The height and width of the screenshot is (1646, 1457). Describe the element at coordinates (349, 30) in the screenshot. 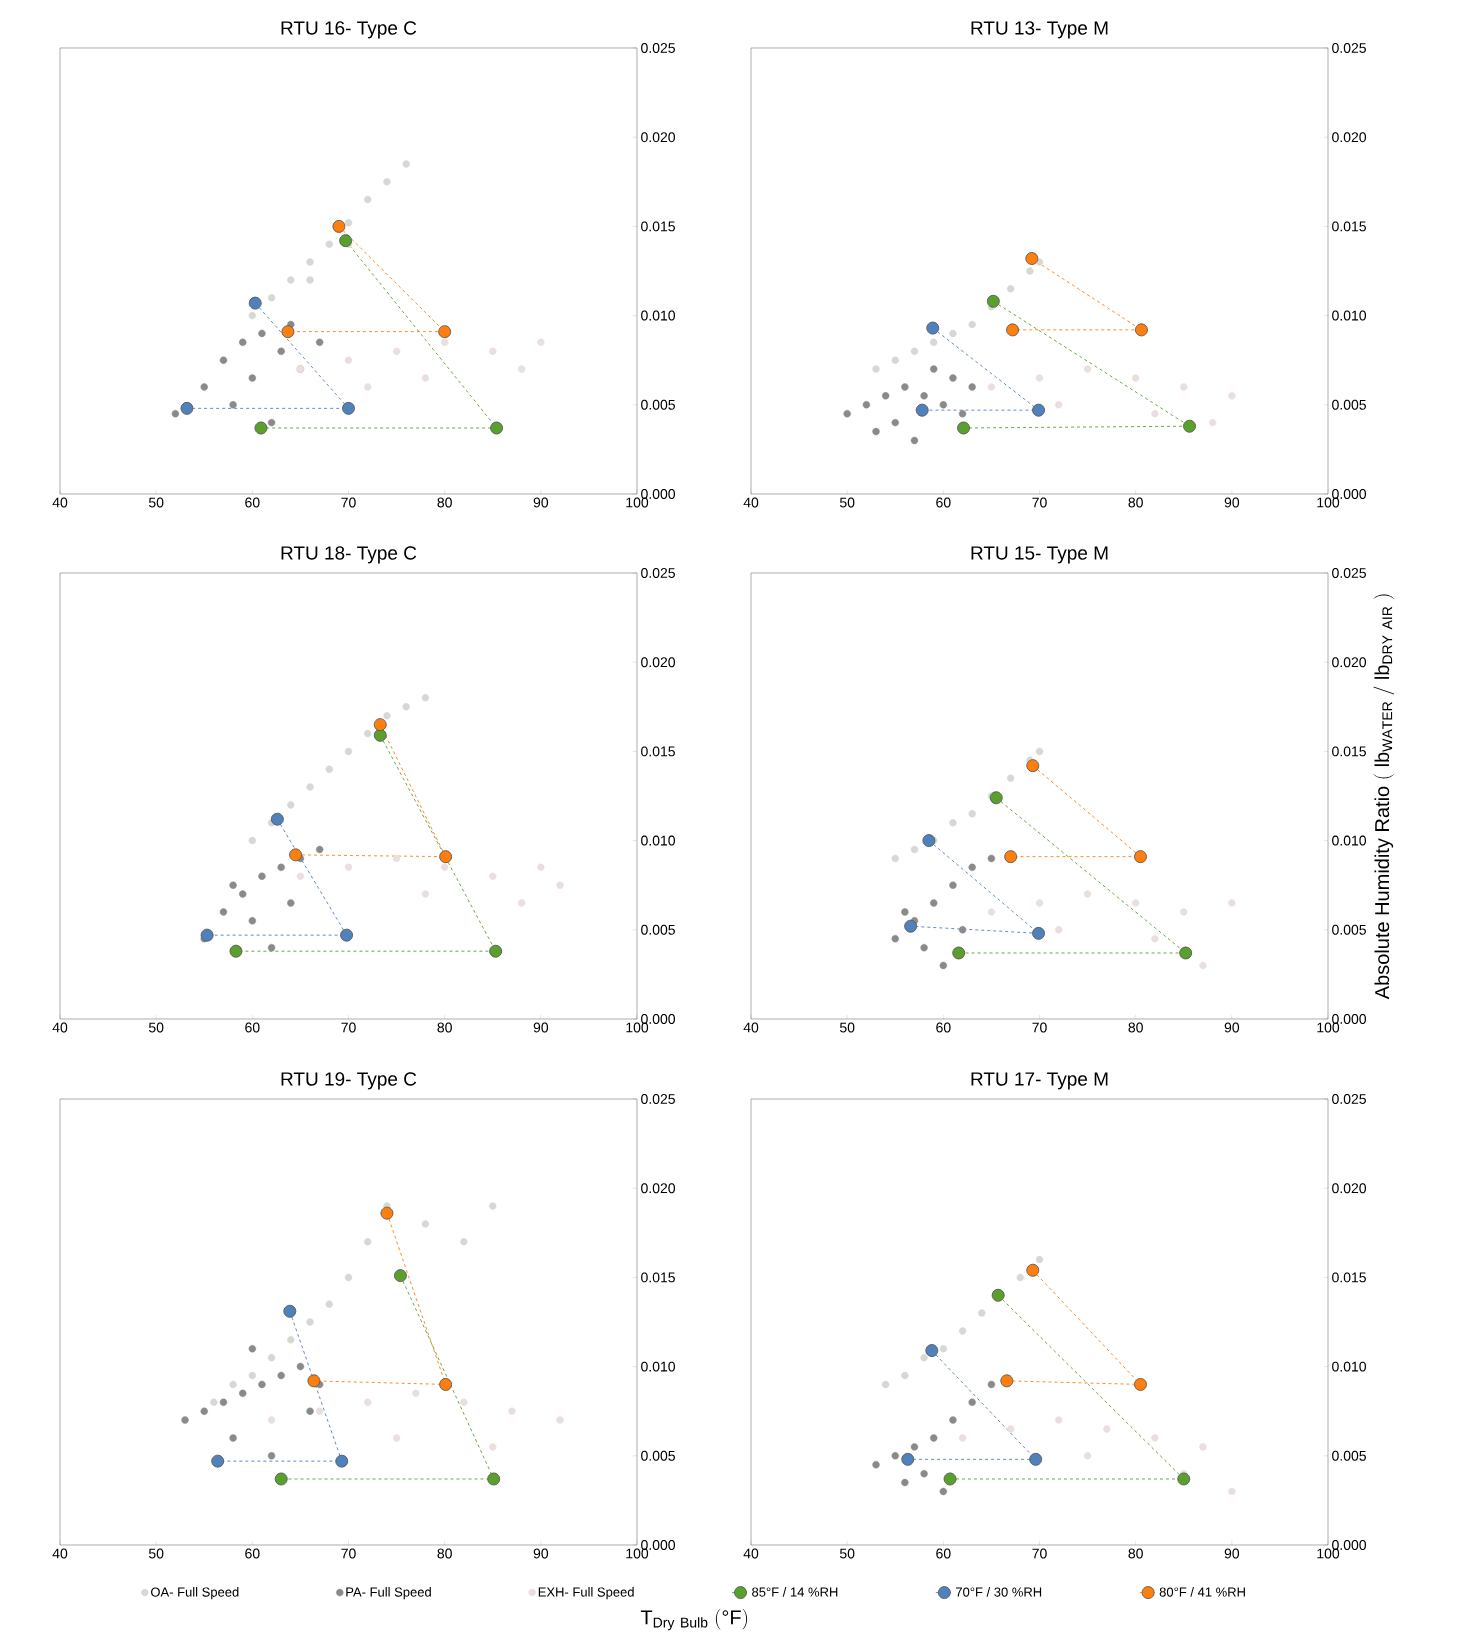

I see `chart-title: RTU 16- Type C` at that location.